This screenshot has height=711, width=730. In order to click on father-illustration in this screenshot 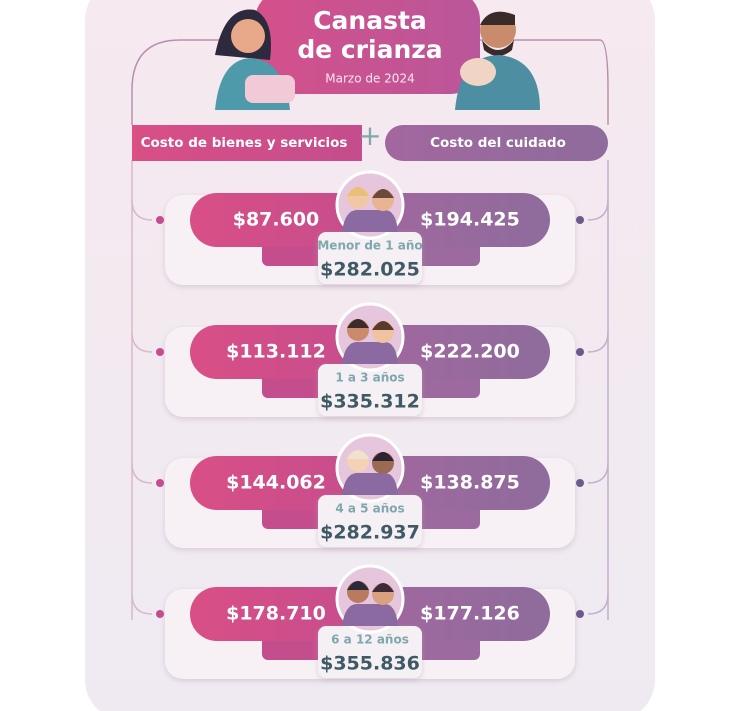, I will do `click(497, 60)`.